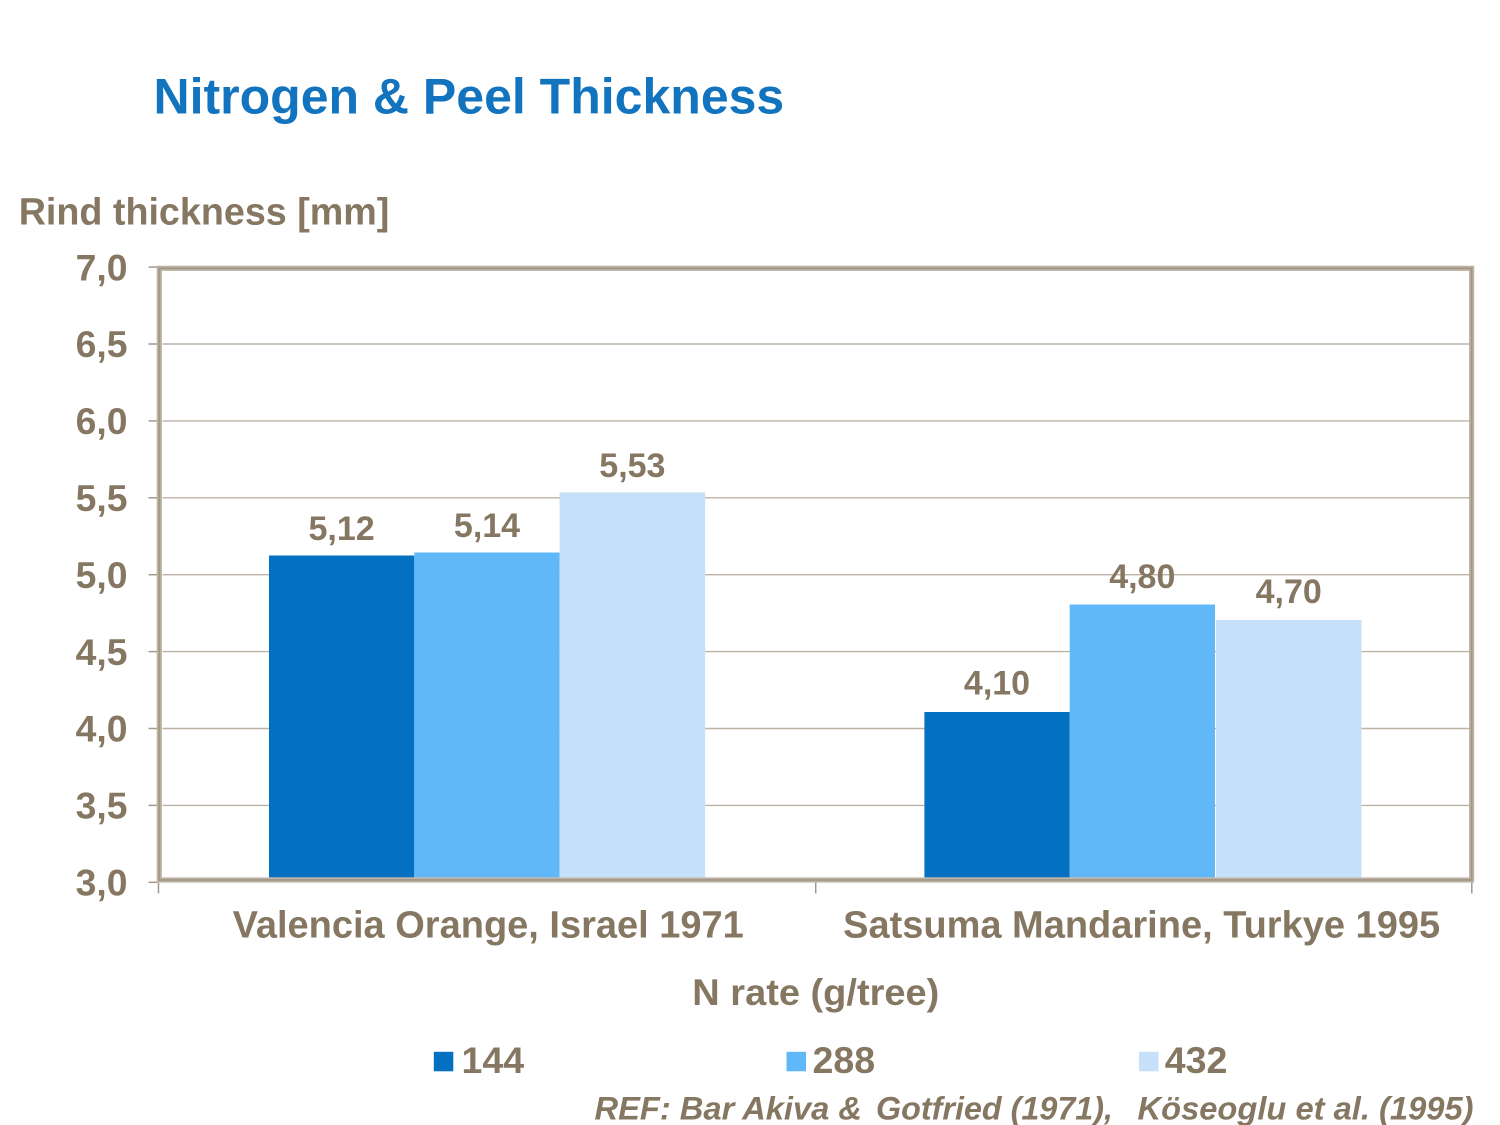  I want to click on svg-text: N rate (g/tree), so click(815, 992).